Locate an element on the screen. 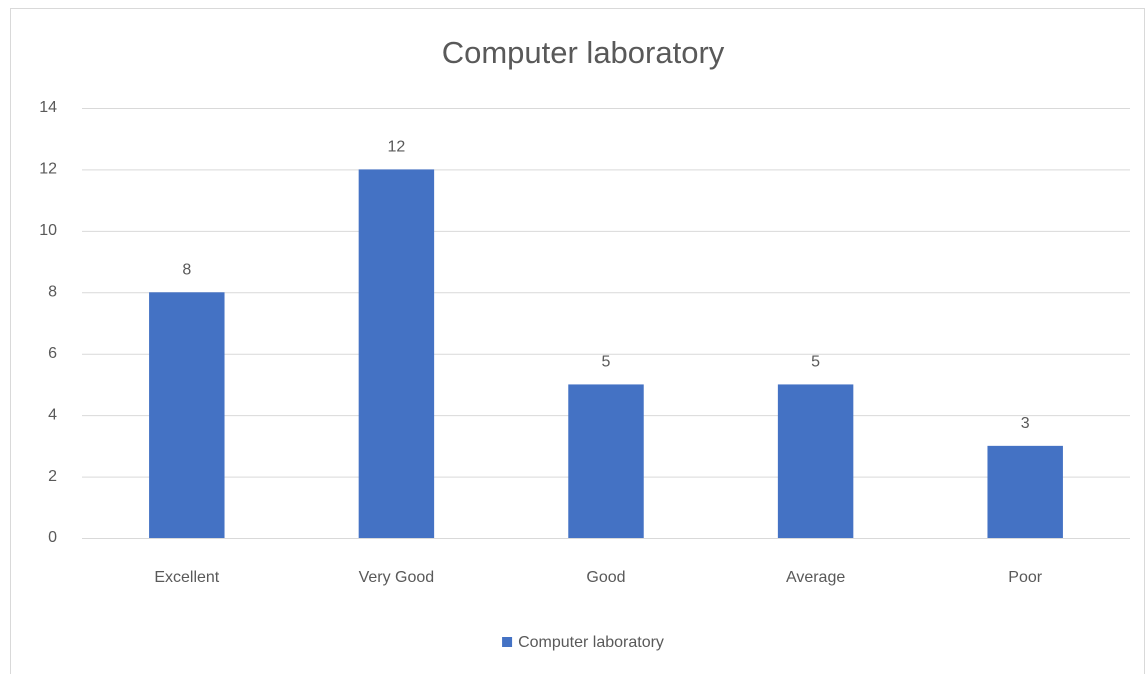 This screenshot has height=674, width=1147. data-label: 12 is located at coordinates (397, 147).